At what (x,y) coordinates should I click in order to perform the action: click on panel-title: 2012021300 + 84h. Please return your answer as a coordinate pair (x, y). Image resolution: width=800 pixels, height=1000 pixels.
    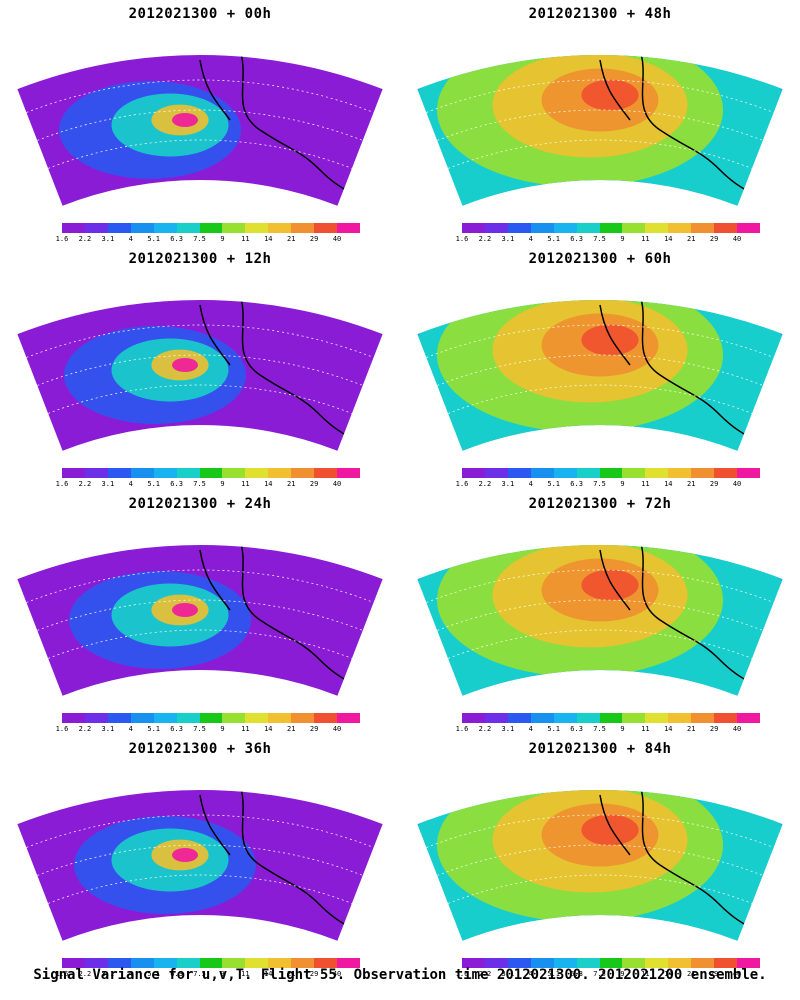
    Looking at the image, I should click on (600, 749).